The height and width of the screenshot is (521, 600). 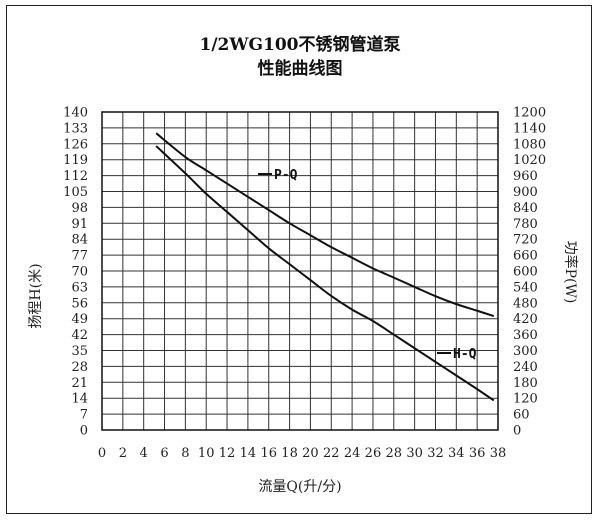 I want to click on y-right-tick-label: 540, so click(x=525, y=287).